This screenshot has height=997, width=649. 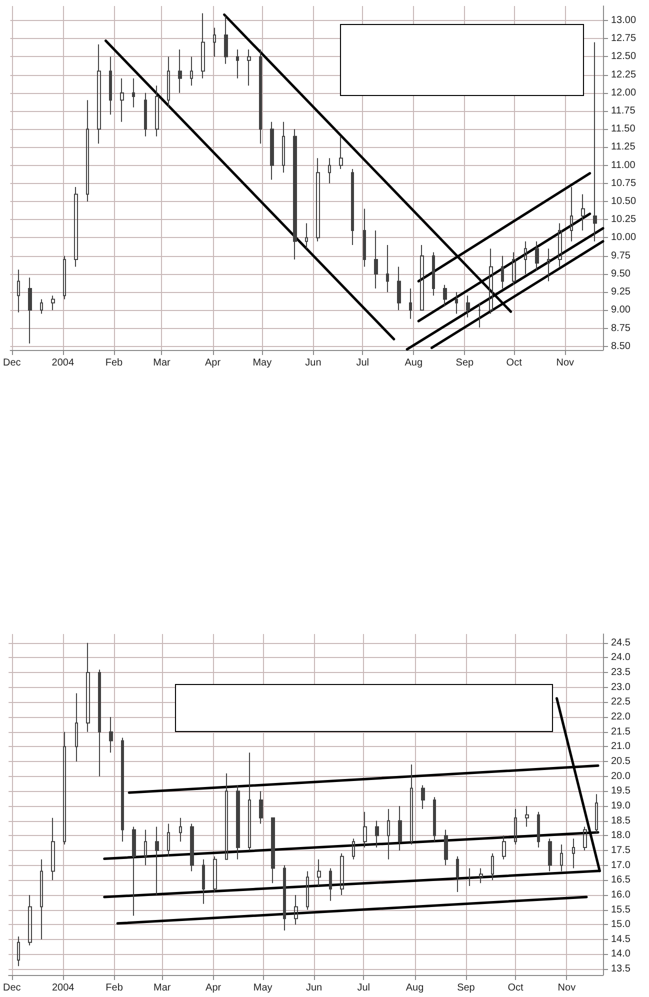 What do you see at coordinates (621, 762) in the screenshot?
I see `y-tick-label: 20.5` at bounding box center [621, 762].